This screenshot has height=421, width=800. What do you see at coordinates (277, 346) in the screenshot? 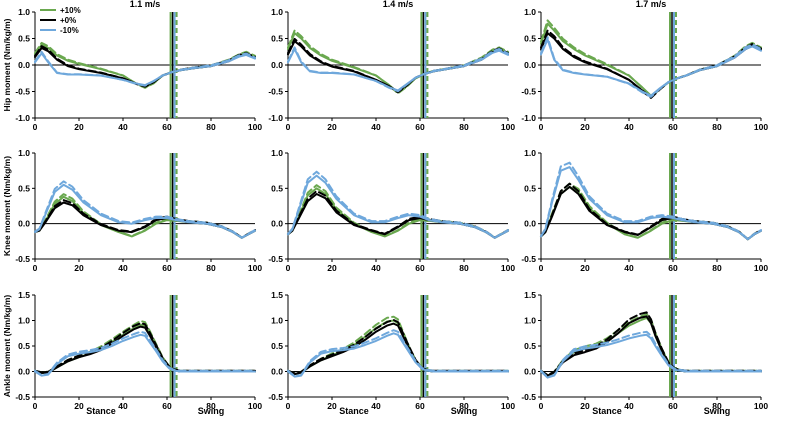
I see `ankle-panel-2-y-tick-label: 0.5` at bounding box center [277, 346].